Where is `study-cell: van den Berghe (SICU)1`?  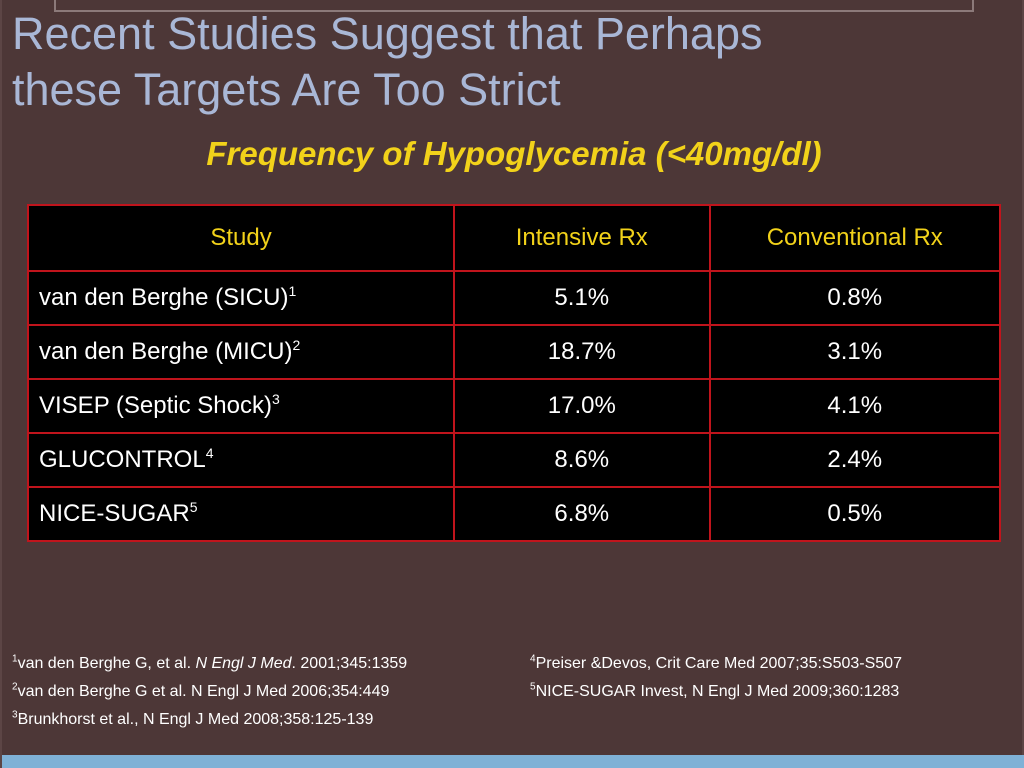
study-cell: van den Berghe (SICU)1 is located at coordinates (241, 298).